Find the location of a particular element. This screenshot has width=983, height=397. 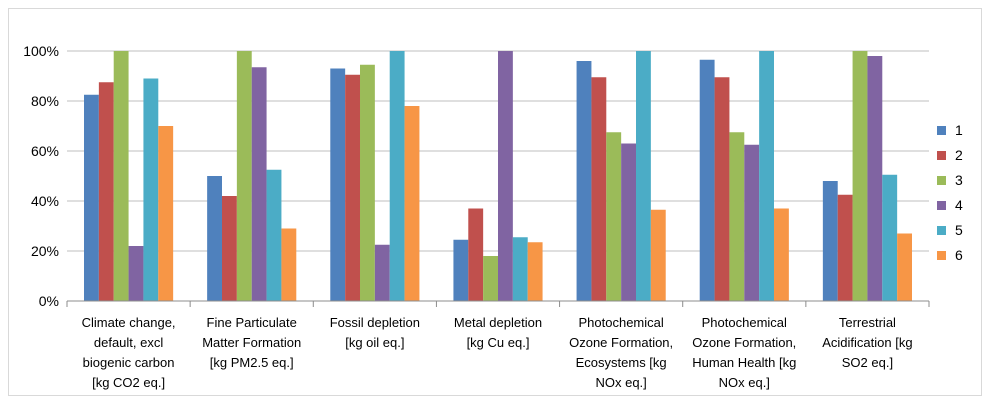

legend-label: 5 is located at coordinates (959, 230).